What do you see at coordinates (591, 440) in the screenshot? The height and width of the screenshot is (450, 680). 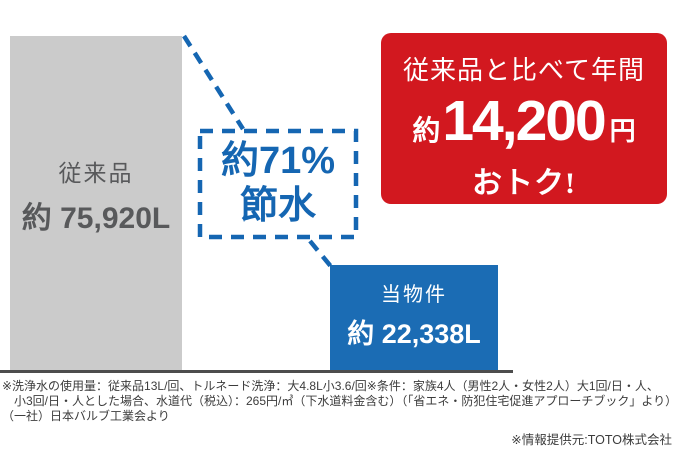 I see `credit-source: ※情報提供元:TOTO株式会社` at bounding box center [591, 440].